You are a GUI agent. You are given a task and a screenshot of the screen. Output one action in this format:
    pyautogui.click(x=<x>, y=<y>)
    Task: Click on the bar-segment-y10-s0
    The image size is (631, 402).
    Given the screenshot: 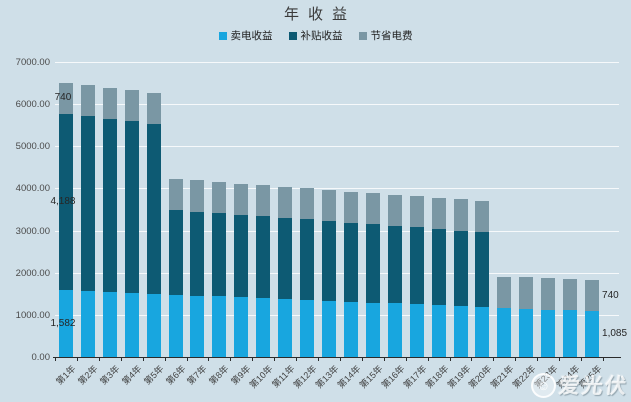 What is the action you would take?
    pyautogui.click(x=263, y=327)
    